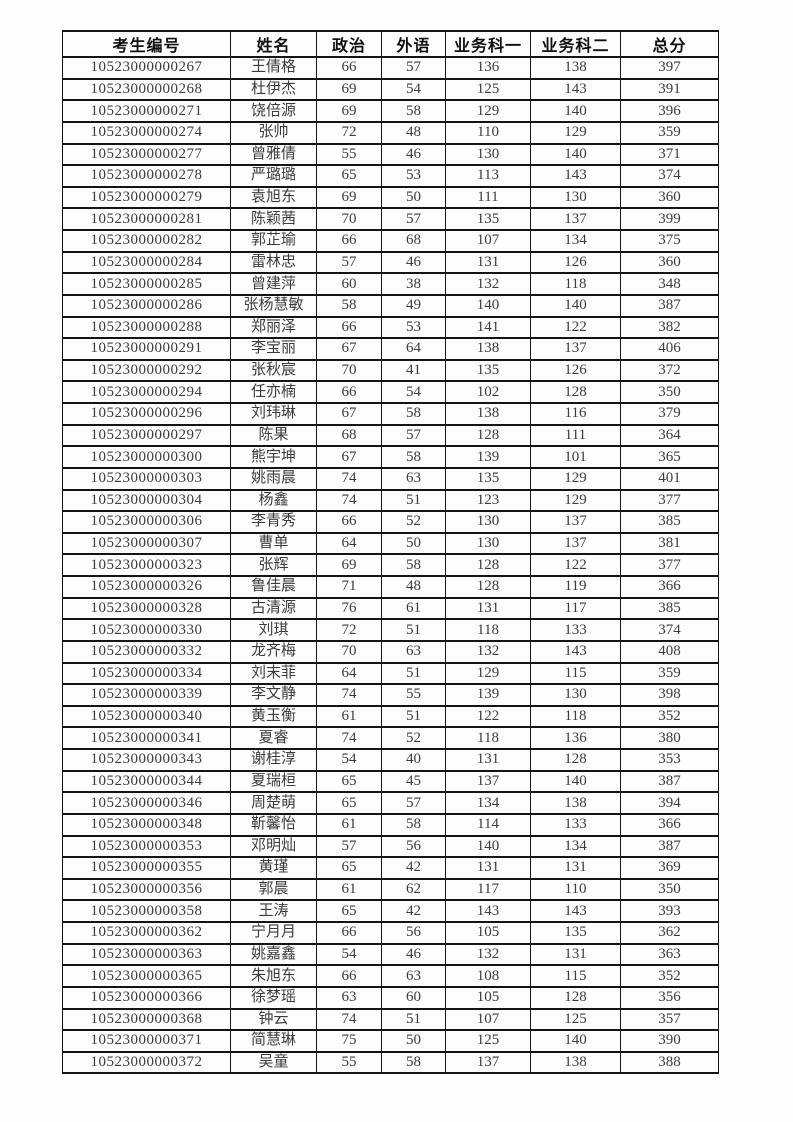 The height and width of the screenshot is (1122, 793). What do you see at coordinates (390, 781) in the screenshot?
I see `table-row: 10523000000344 夏瑞桓 65 45 137 140 387` at bounding box center [390, 781].